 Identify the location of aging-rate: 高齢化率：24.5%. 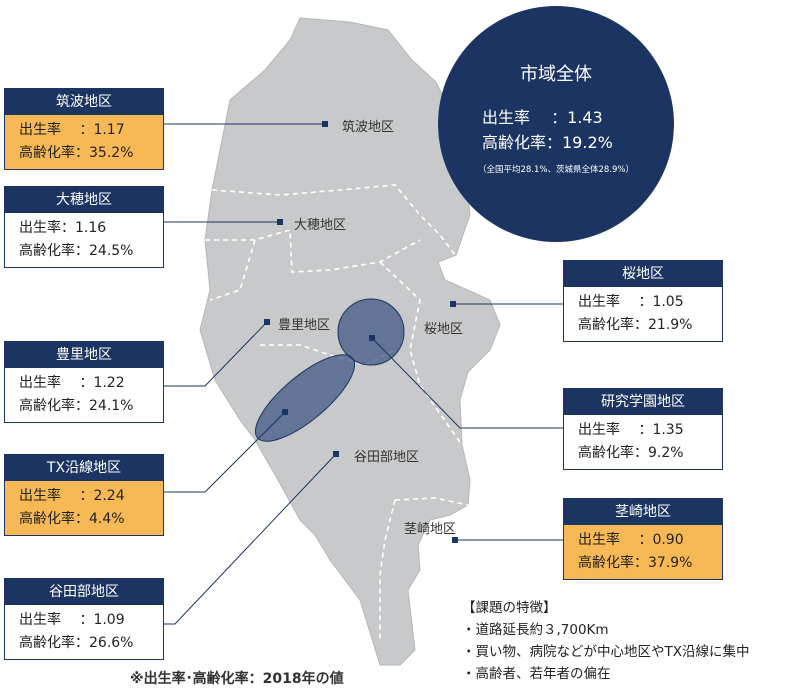
(76, 251).